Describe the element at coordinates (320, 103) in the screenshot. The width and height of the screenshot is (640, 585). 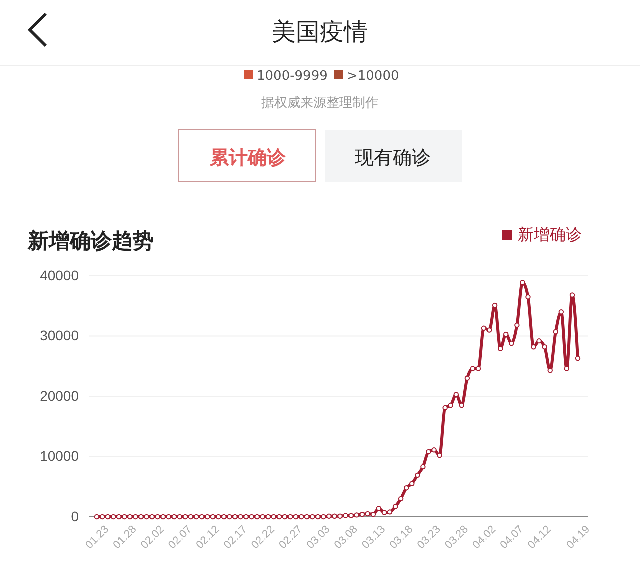
I see `text: 据权威来源整理制作` at that location.